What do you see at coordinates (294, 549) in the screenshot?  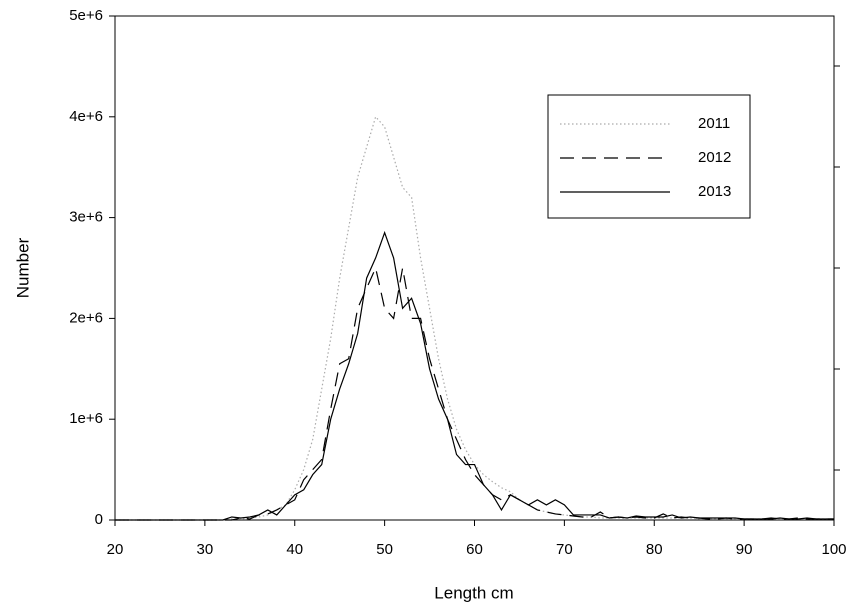 I see `x-tick-label: 40` at bounding box center [294, 549].